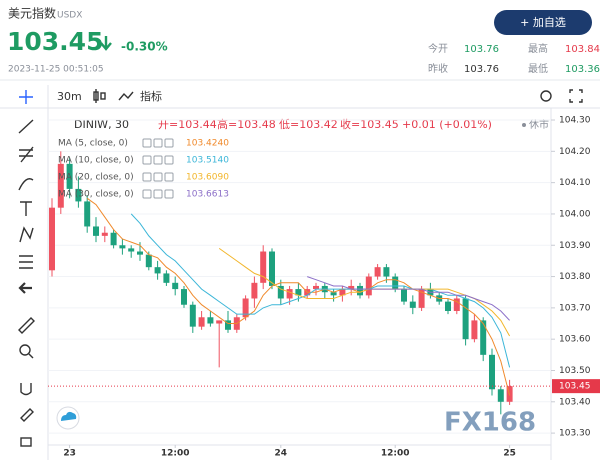 The height and width of the screenshot is (460, 600). What do you see at coordinates (281, 454) in the screenshot?
I see `x-tick-label: 24` at bounding box center [281, 454].